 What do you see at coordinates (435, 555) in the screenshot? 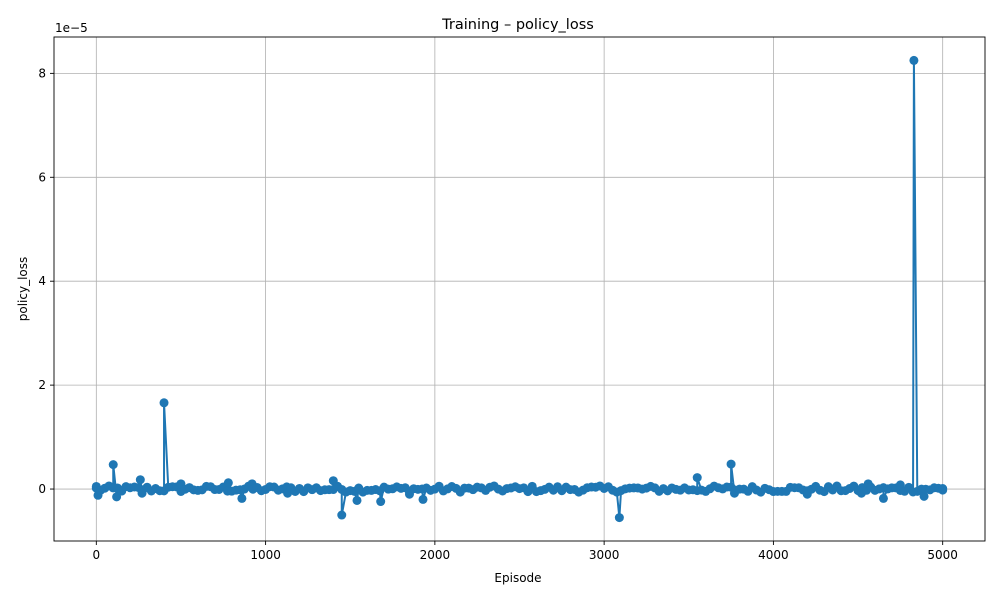
I see `x-tick-label: 2000` at bounding box center [435, 555].